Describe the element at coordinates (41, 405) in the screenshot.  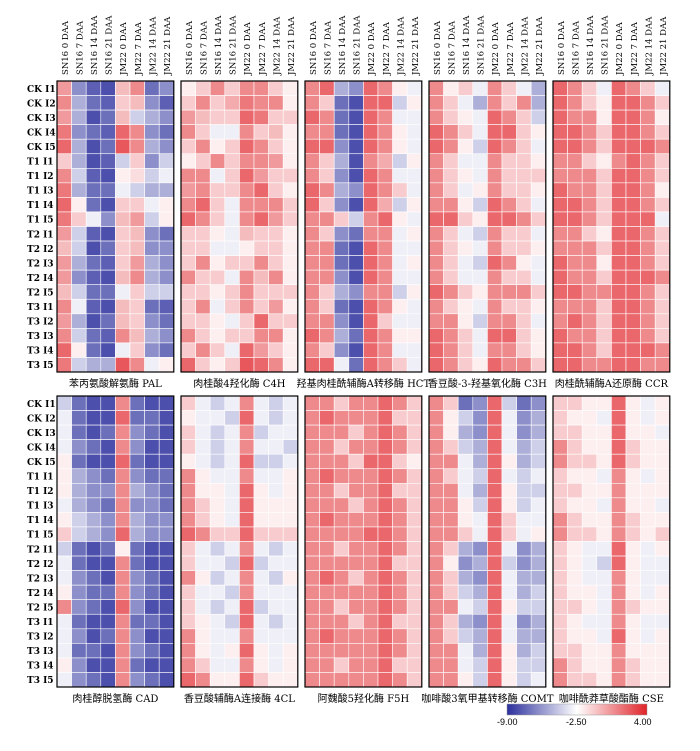
I see `row-label: CK I1` at that location.